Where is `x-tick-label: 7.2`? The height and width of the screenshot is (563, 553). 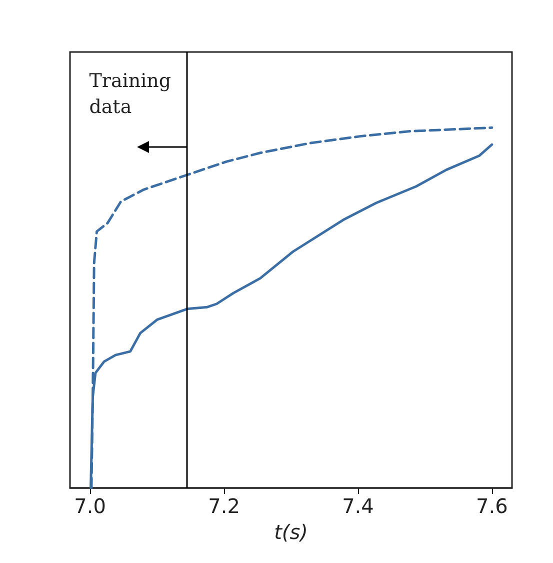
x-tick-label: 7.2 is located at coordinates (224, 506).